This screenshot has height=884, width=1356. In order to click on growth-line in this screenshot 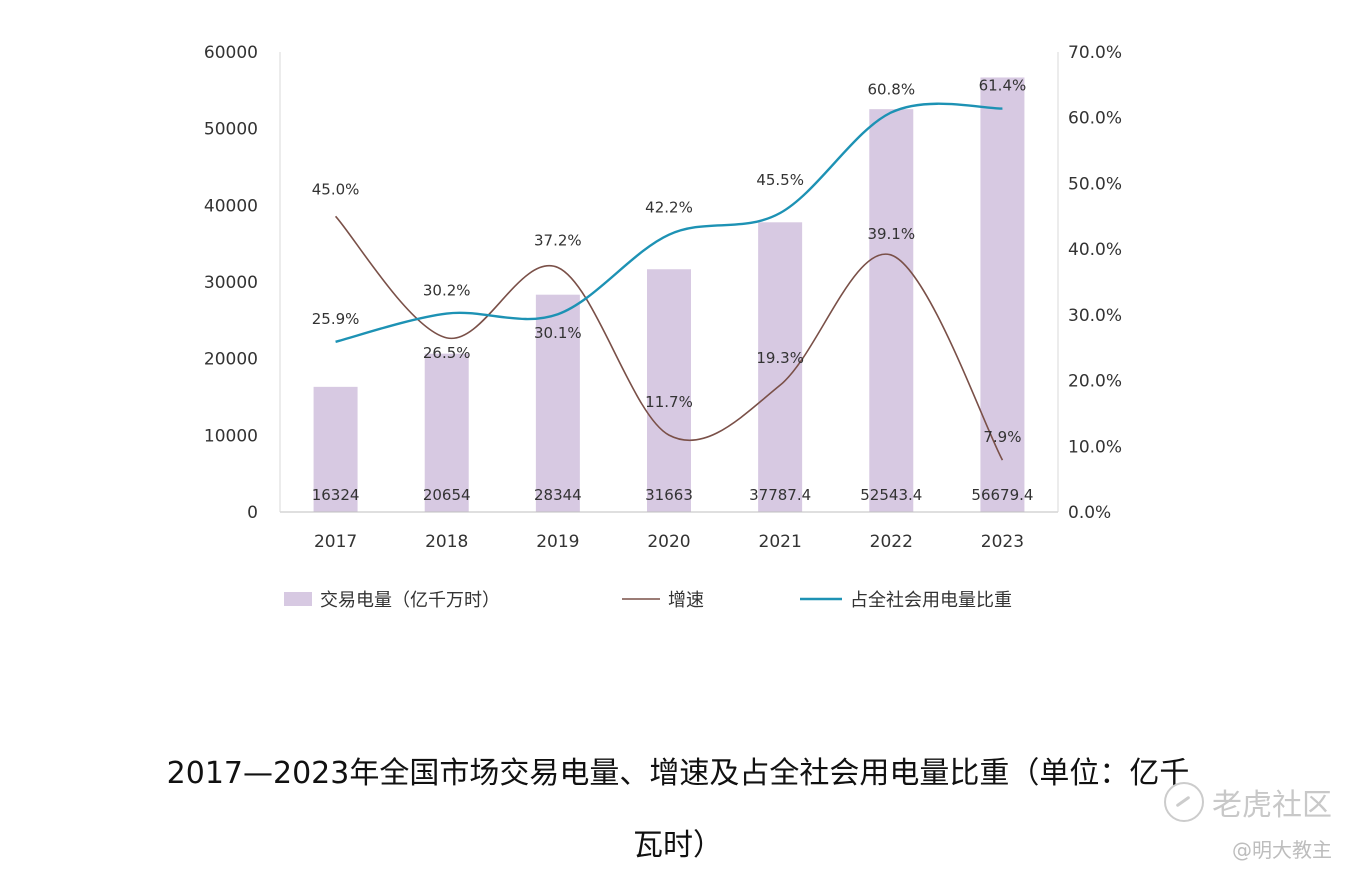, I will do `click(669, 338)`.